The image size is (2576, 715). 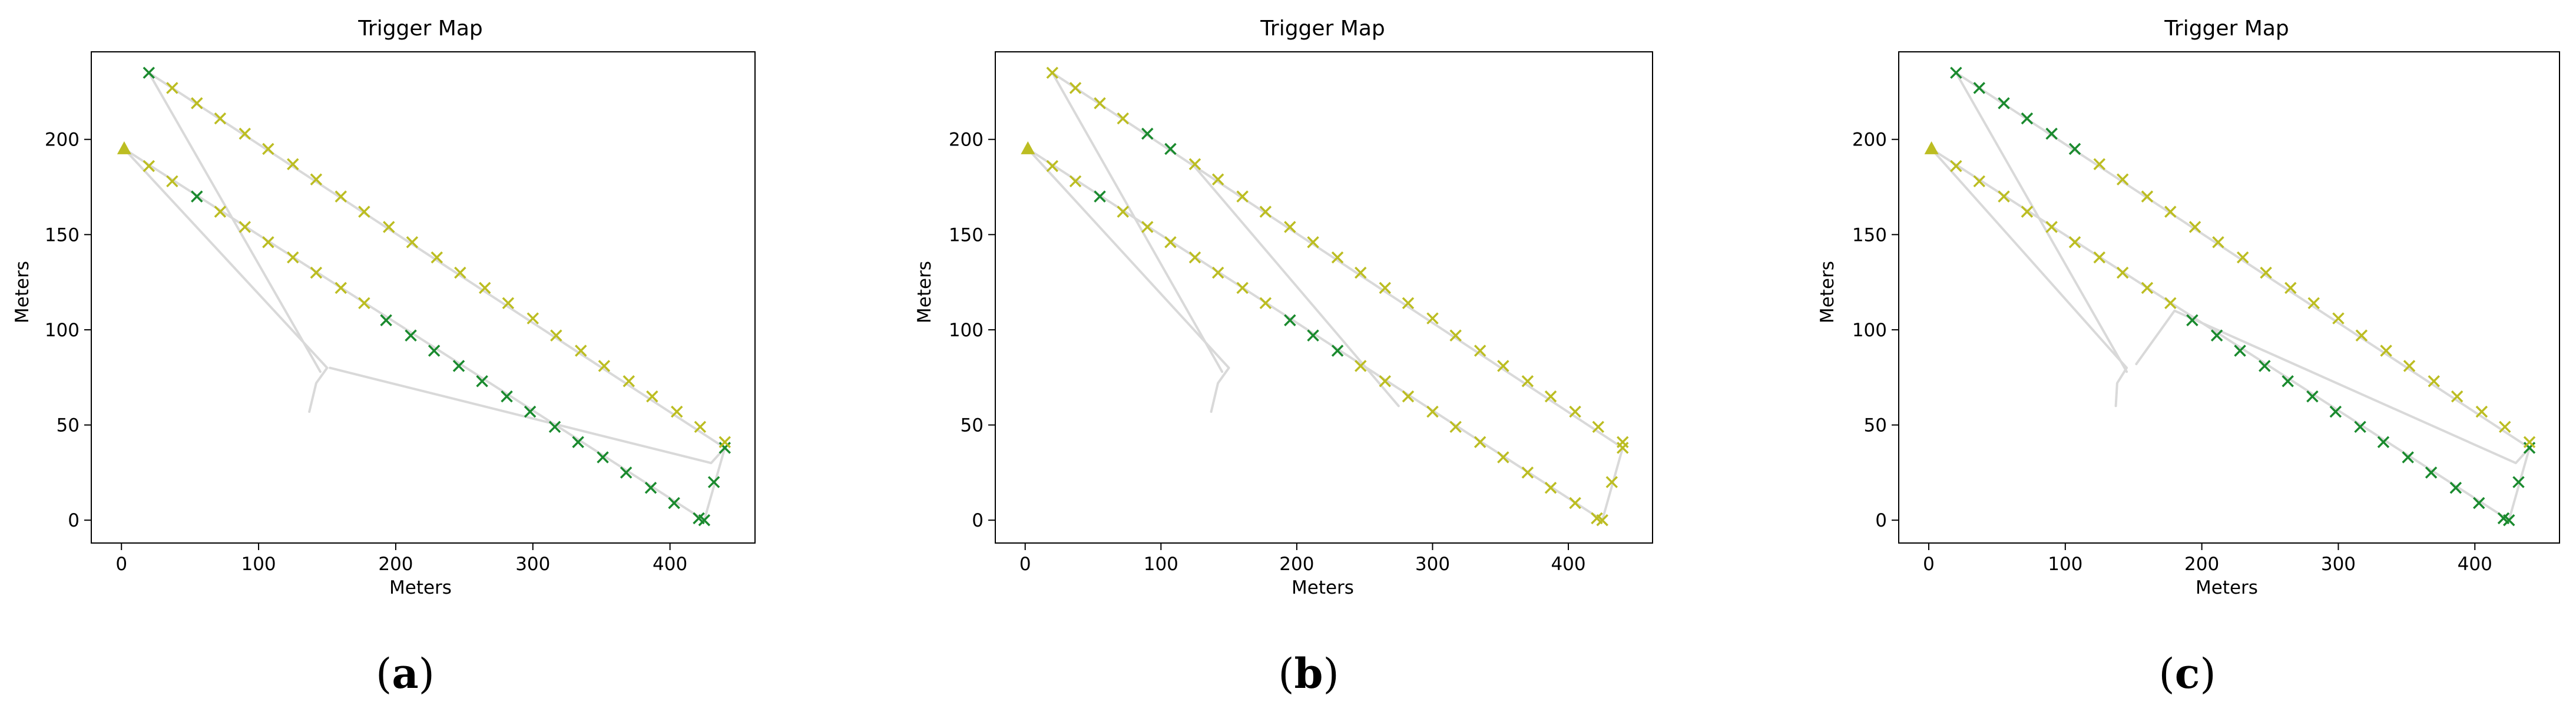 What do you see at coordinates (1025, 565) in the screenshot?
I see `panel-b-x-tick-label: 0` at bounding box center [1025, 565].